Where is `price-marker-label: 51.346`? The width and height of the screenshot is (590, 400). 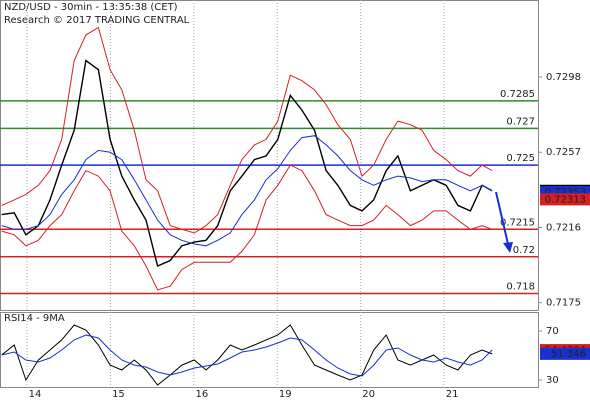
price-marker-label: 51.346 is located at coordinates (568, 354).